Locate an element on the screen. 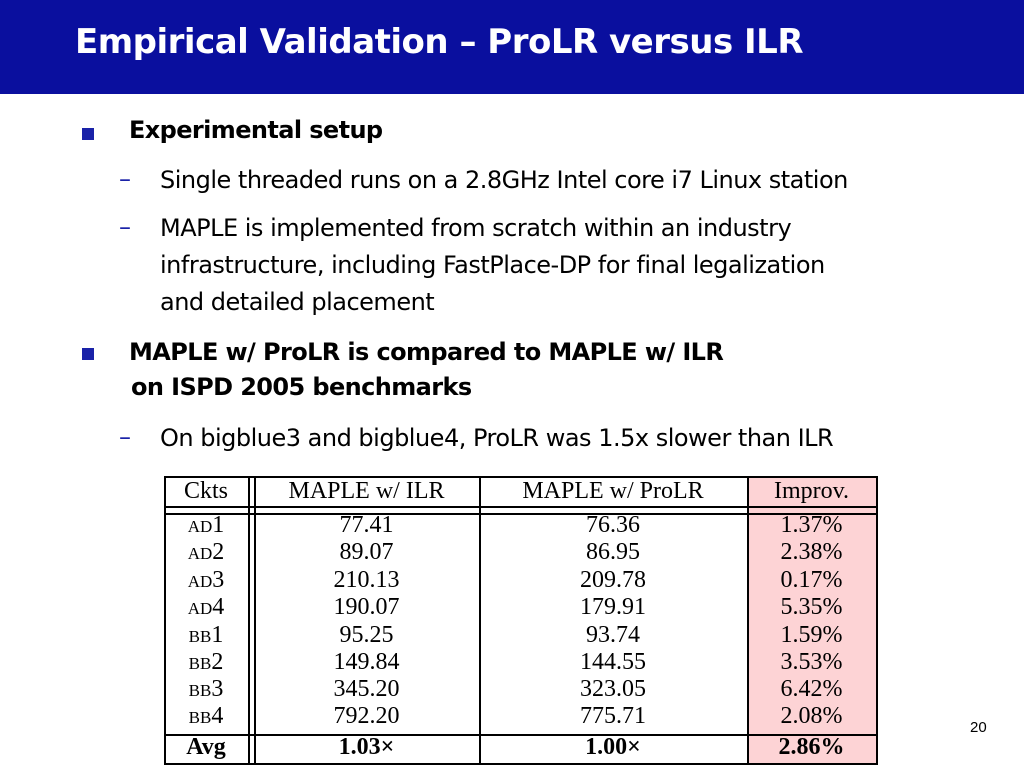 The width and height of the screenshot is (1024, 768). table-avg-label: Avg is located at coordinates (206, 747).